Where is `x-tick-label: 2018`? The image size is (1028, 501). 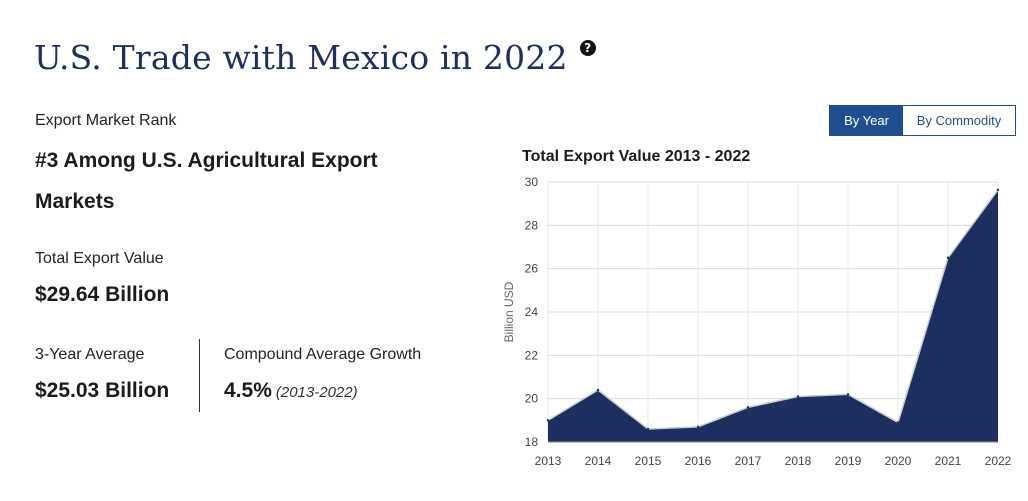
x-tick-label: 2018 is located at coordinates (798, 461).